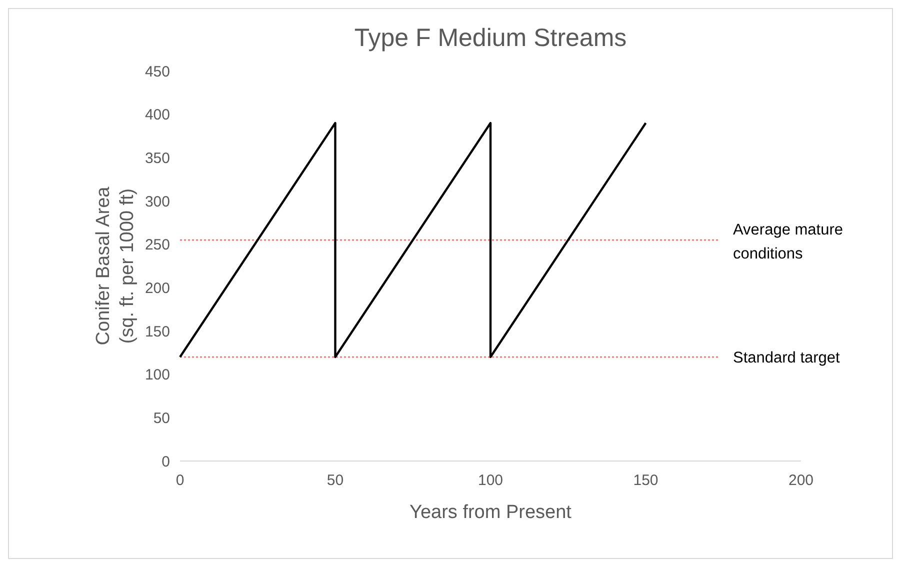  What do you see at coordinates (115, 266) in the screenshot?
I see `y-axis-title: Conifer Basal Area (sq. ft. per 1000 ft)` at bounding box center [115, 266].